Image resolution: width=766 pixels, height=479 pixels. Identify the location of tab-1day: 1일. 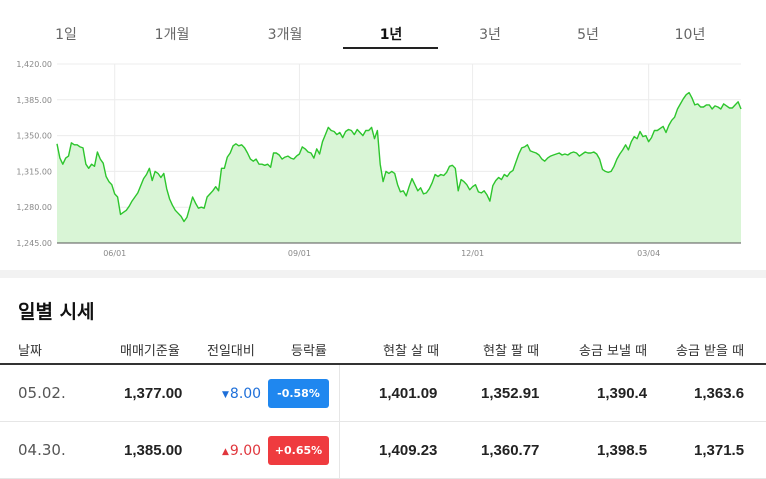
(66, 35).